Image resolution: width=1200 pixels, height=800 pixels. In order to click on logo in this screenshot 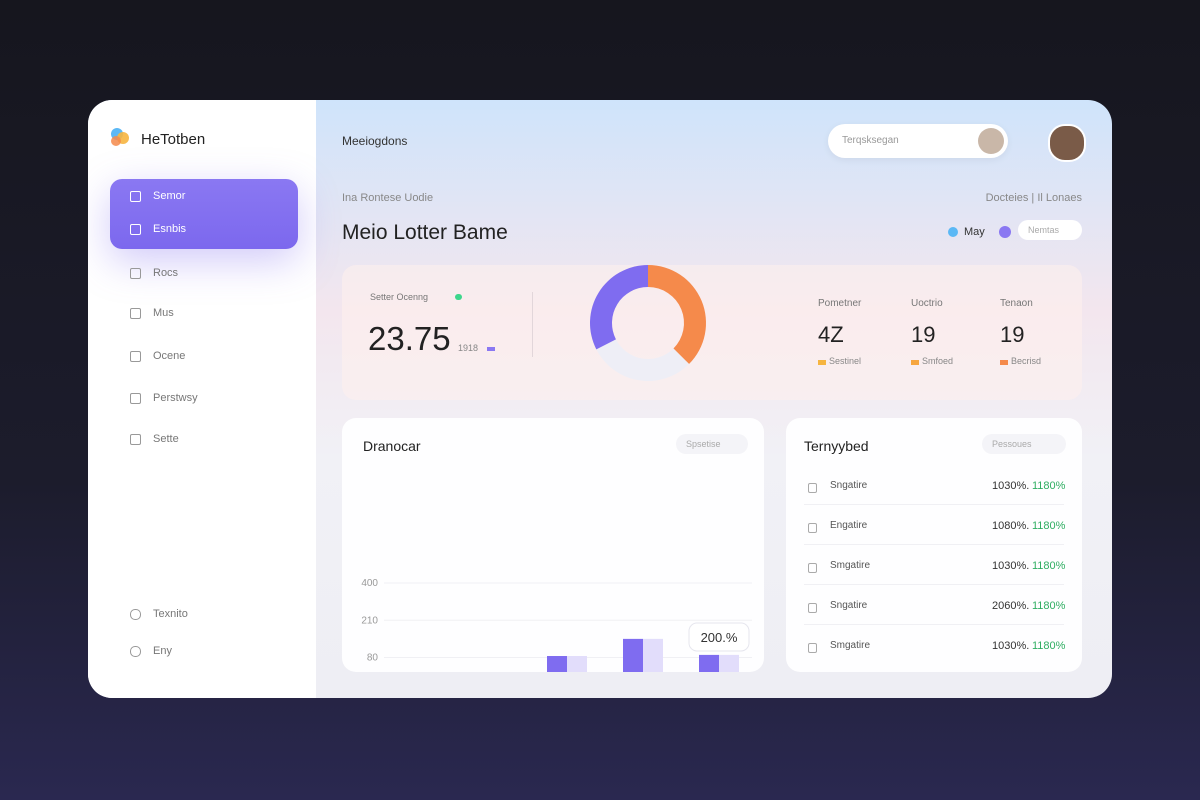, I will do `click(120, 137)`.